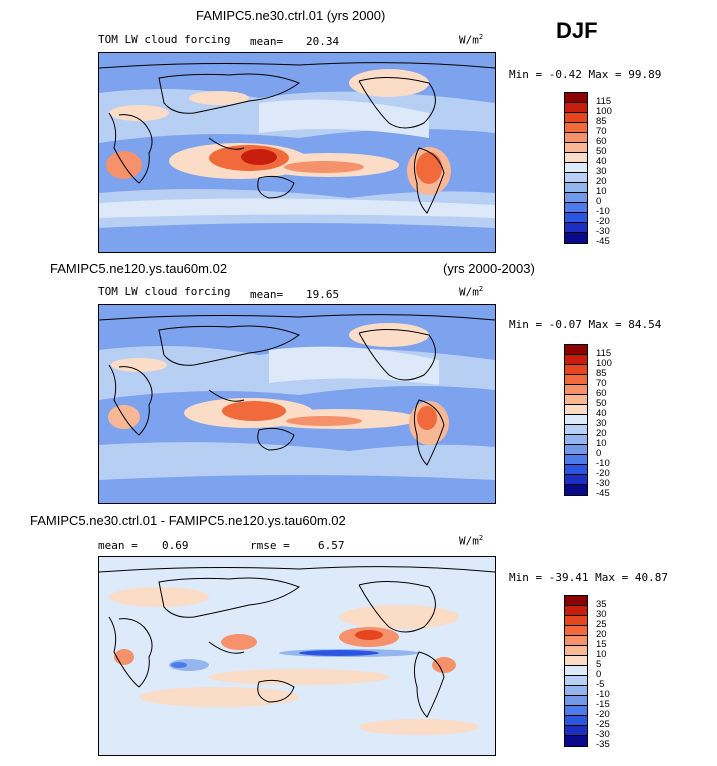 The width and height of the screenshot is (717, 766). Describe the element at coordinates (297, 404) in the screenshot. I see `panel2-map` at that location.